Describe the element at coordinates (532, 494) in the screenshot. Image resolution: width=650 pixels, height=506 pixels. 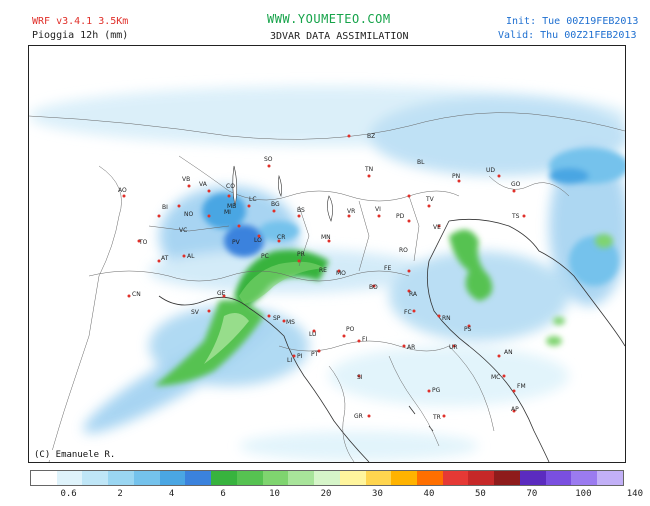
I see `color-scale-tick-label: 70` at that location.